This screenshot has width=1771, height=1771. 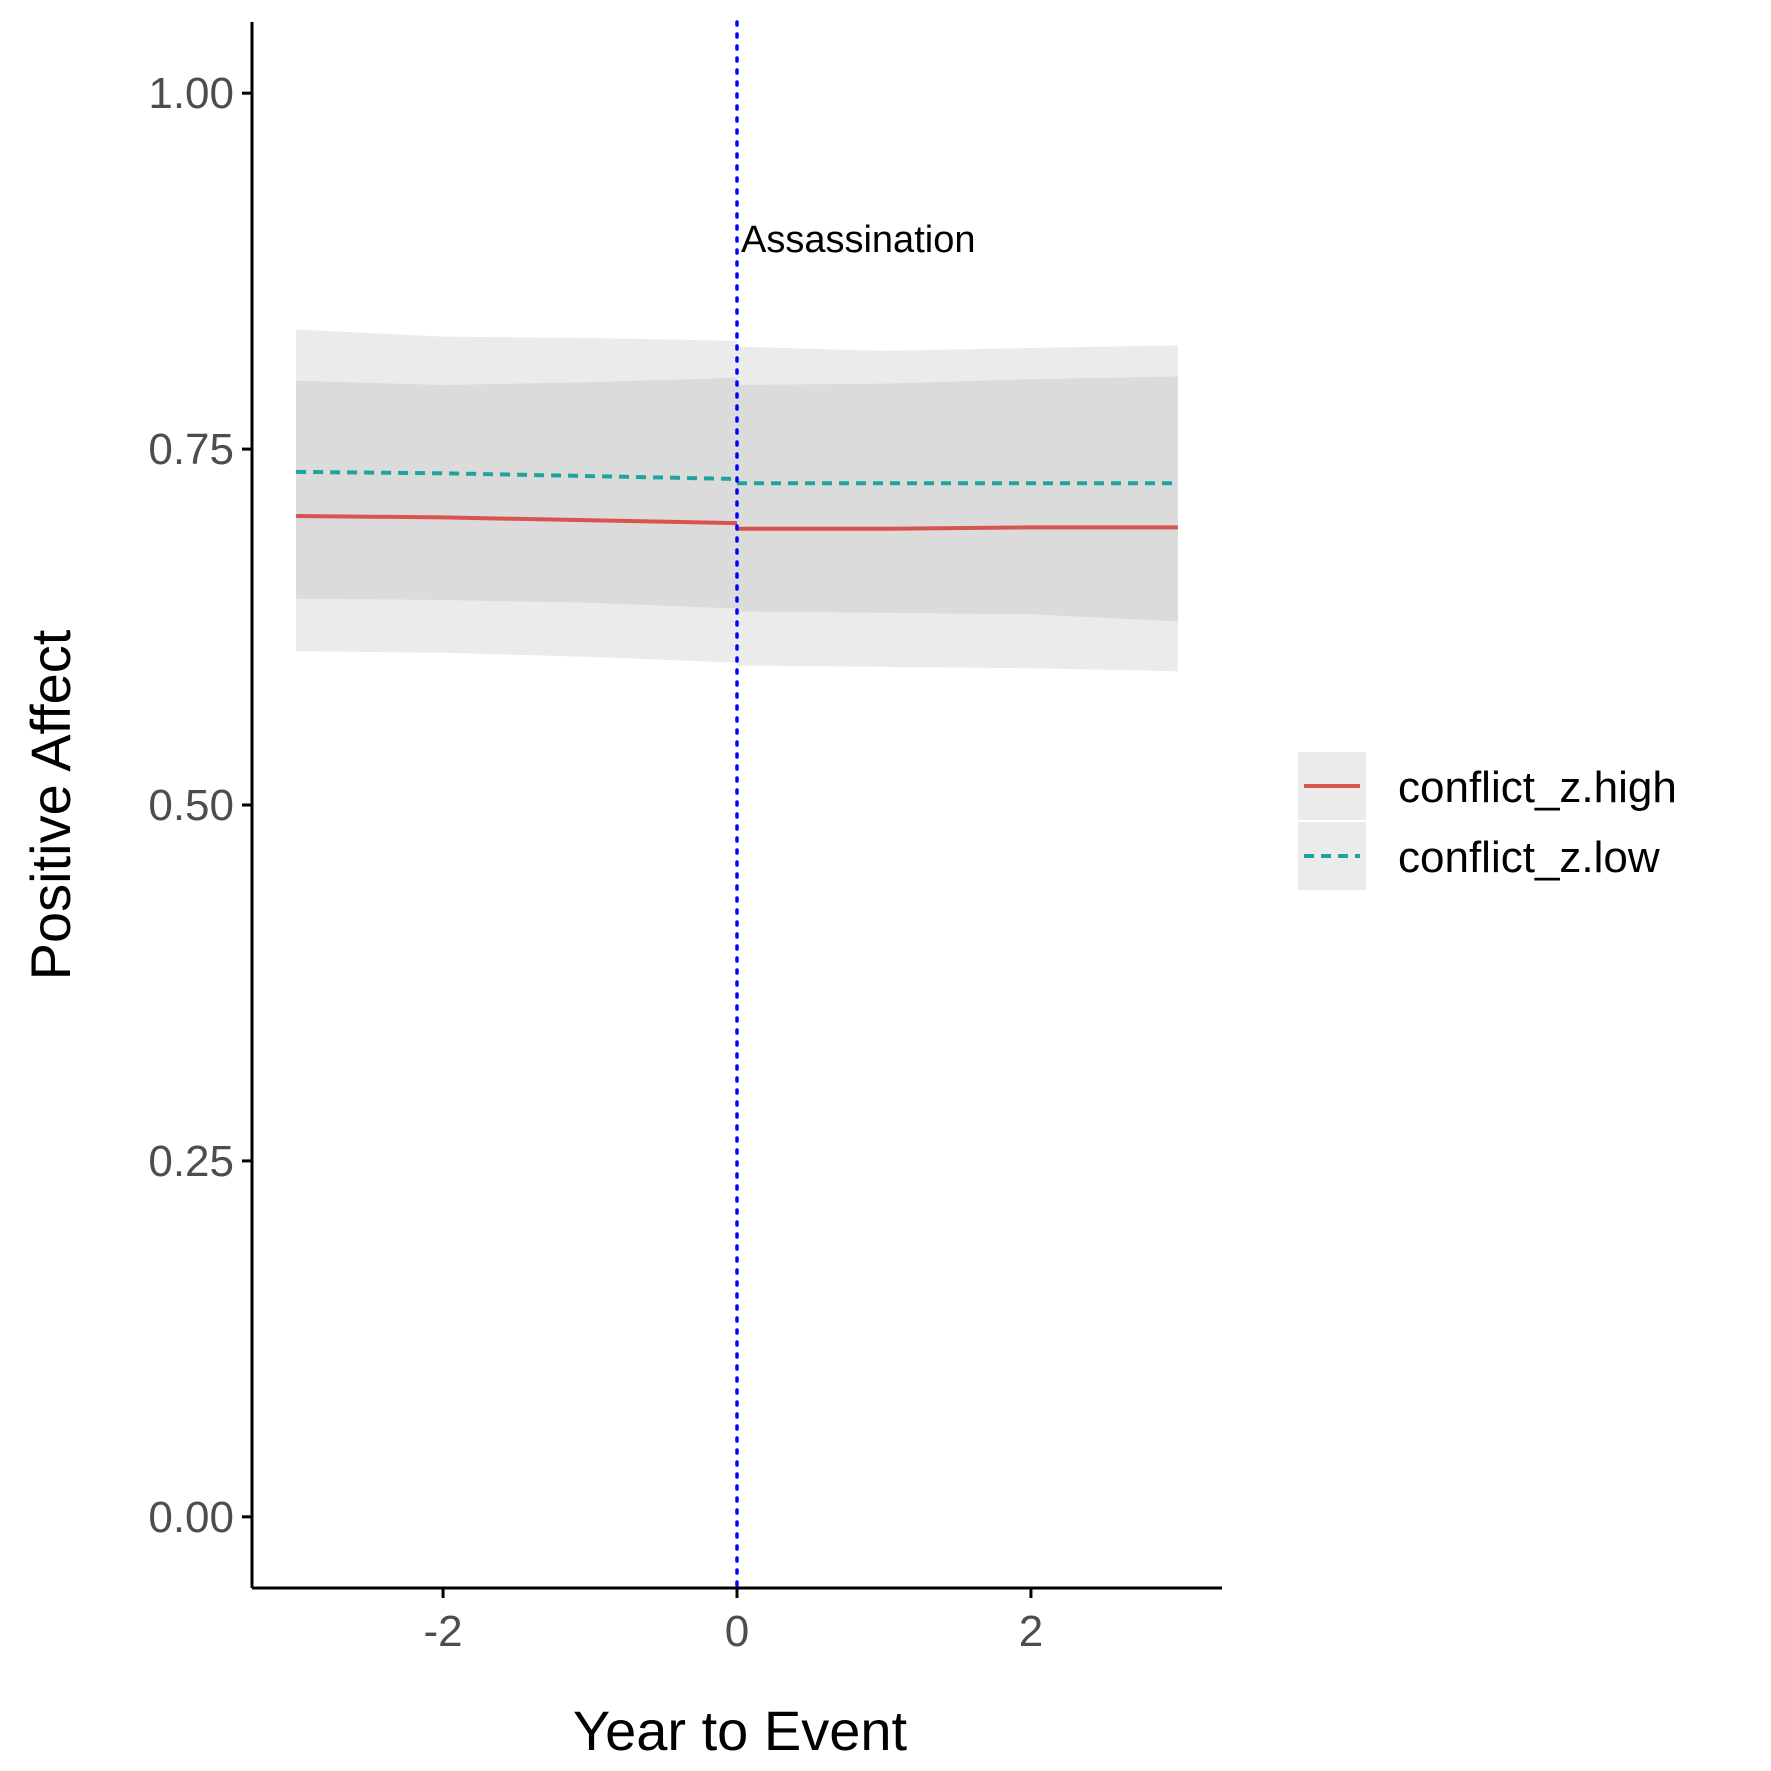 I want to click on x-tick-label: 2, so click(x=1031, y=1631).